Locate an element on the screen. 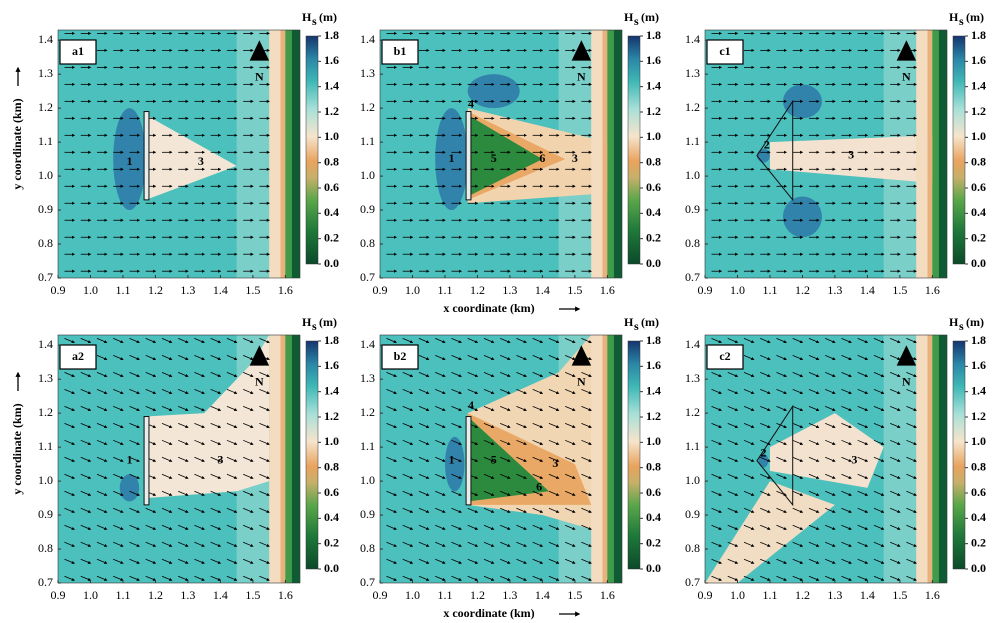  panel-label-box is located at coordinates (78, 52).